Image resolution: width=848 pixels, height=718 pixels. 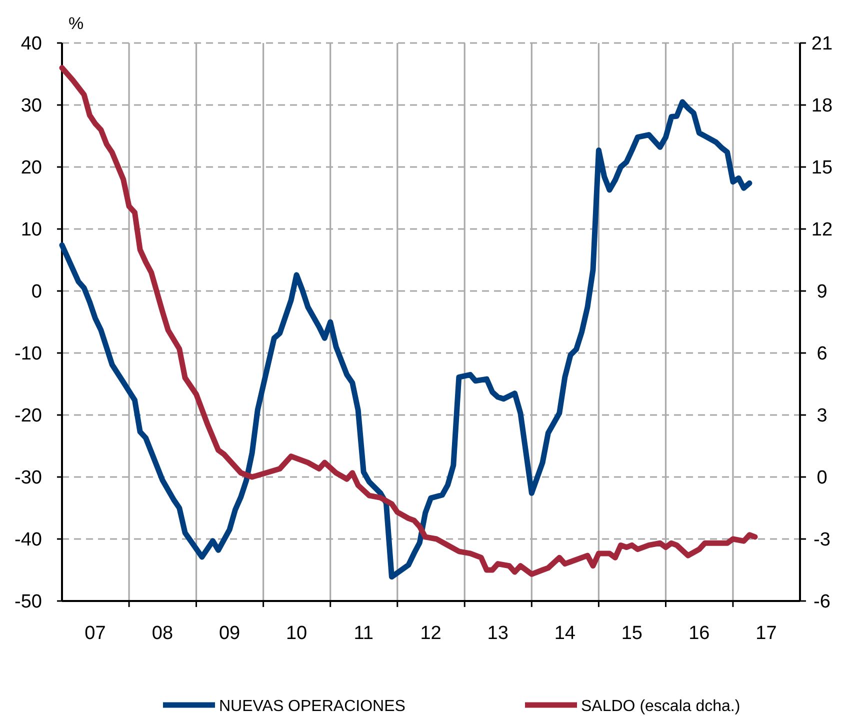 What do you see at coordinates (28, 602) in the screenshot?
I see `y-tick-label: -50` at bounding box center [28, 602].